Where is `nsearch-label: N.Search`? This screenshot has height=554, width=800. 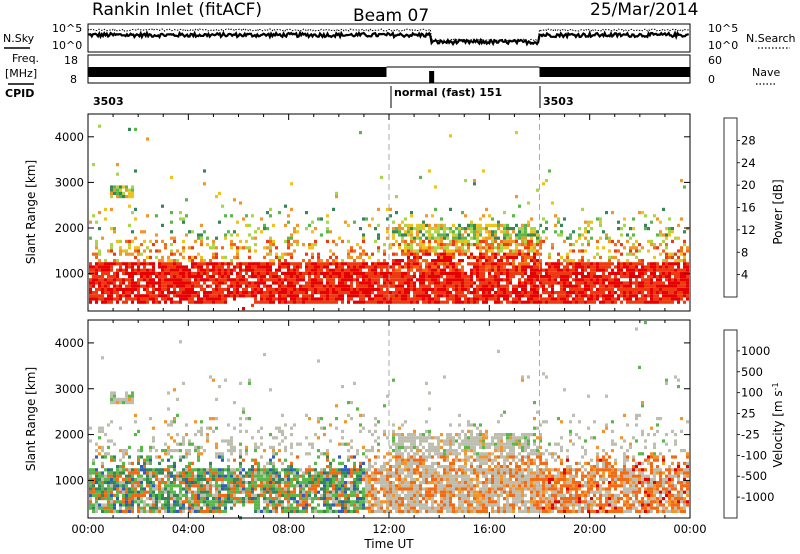
nsearch-label: N.Search is located at coordinates (771, 38).